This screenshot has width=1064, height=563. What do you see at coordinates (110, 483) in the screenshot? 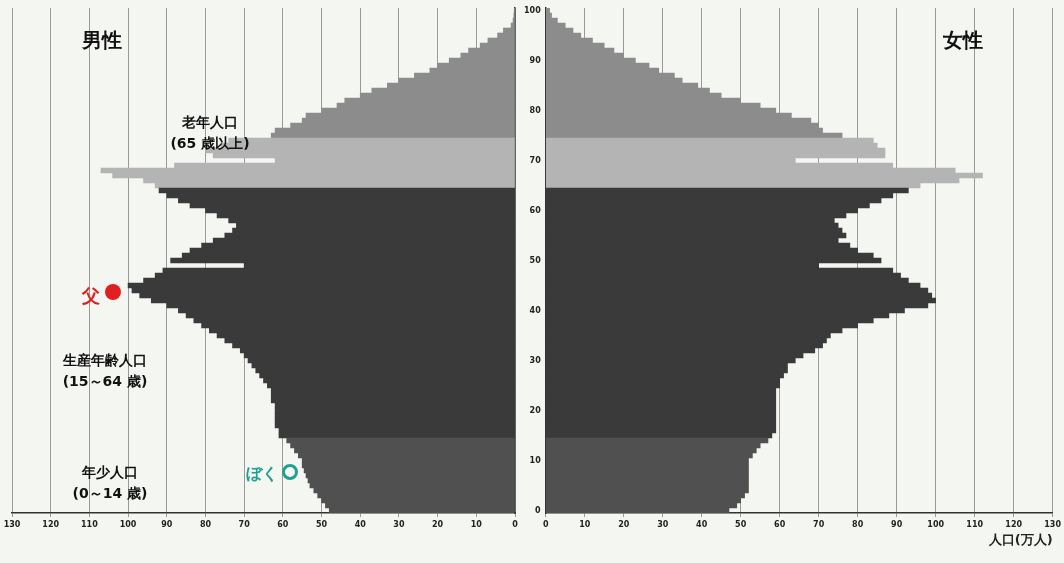
I see `annotation: 年少人口 (0～14 歳)` at bounding box center [110, 483].